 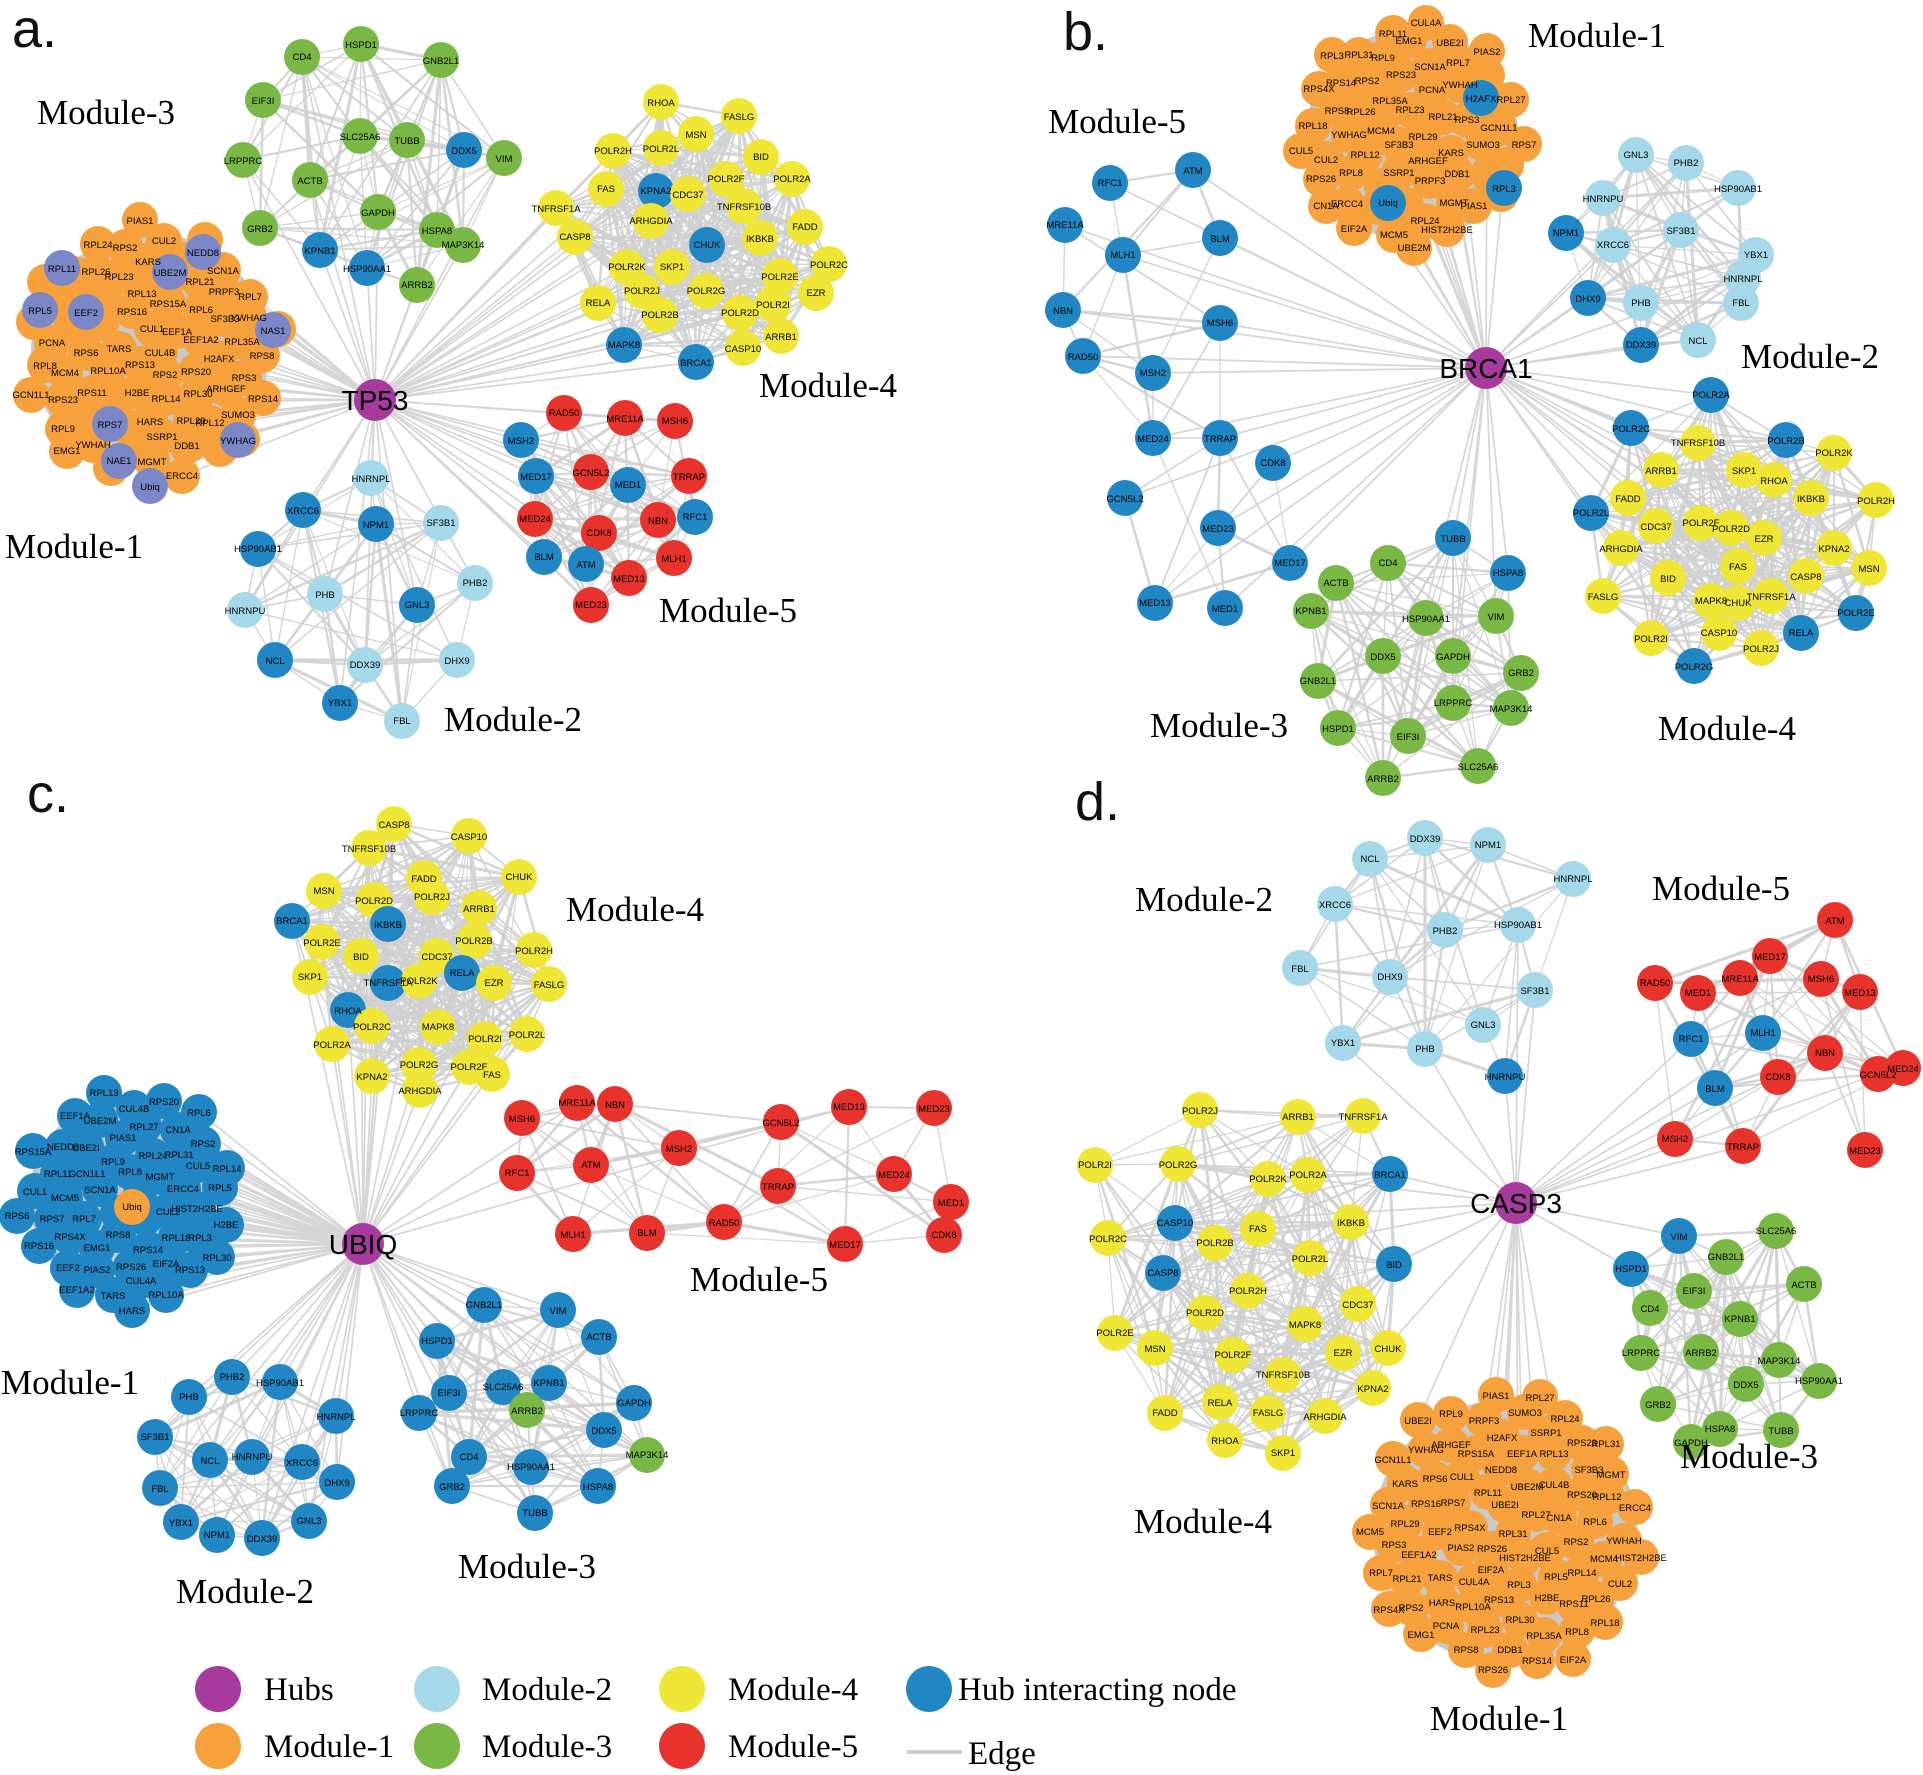 What do you see at coordinates (1398, 173) in the screenshot?
I see `svg-text: SSRP1` at bounding box center [1398, 173].